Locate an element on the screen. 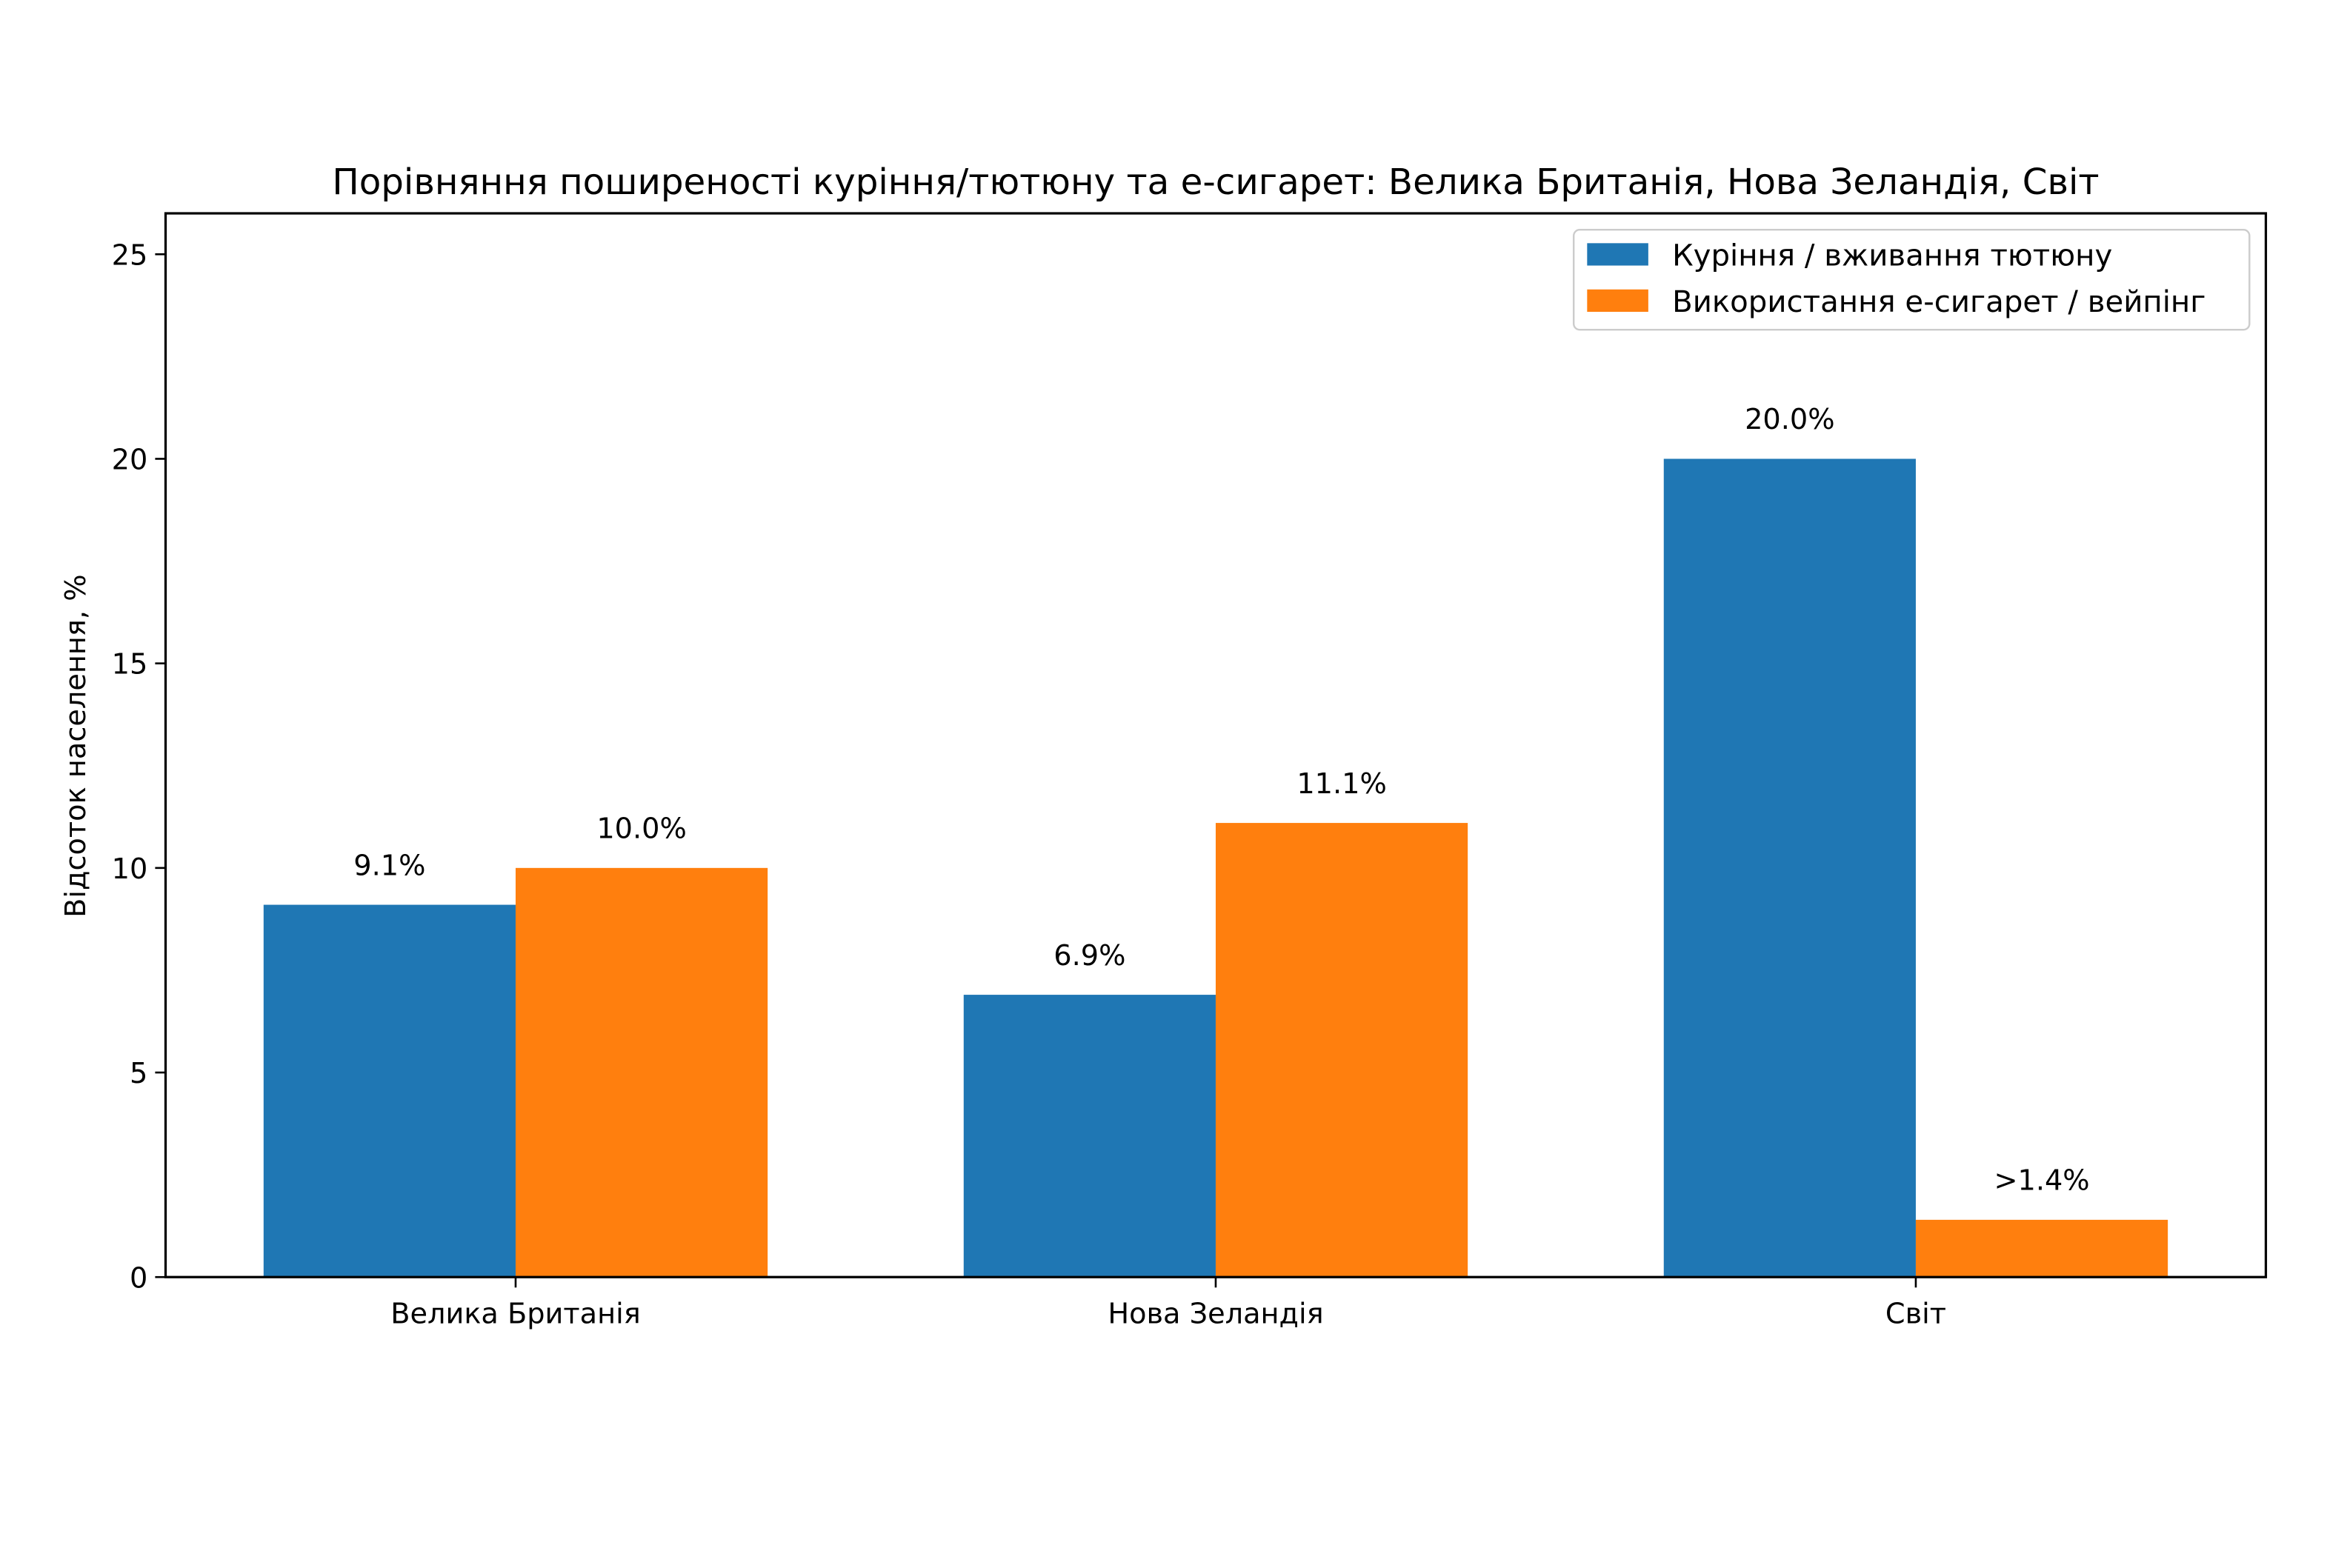 The image size is (2327, 1568). y-tick-label: 25 is located at coordinates (130, 255).